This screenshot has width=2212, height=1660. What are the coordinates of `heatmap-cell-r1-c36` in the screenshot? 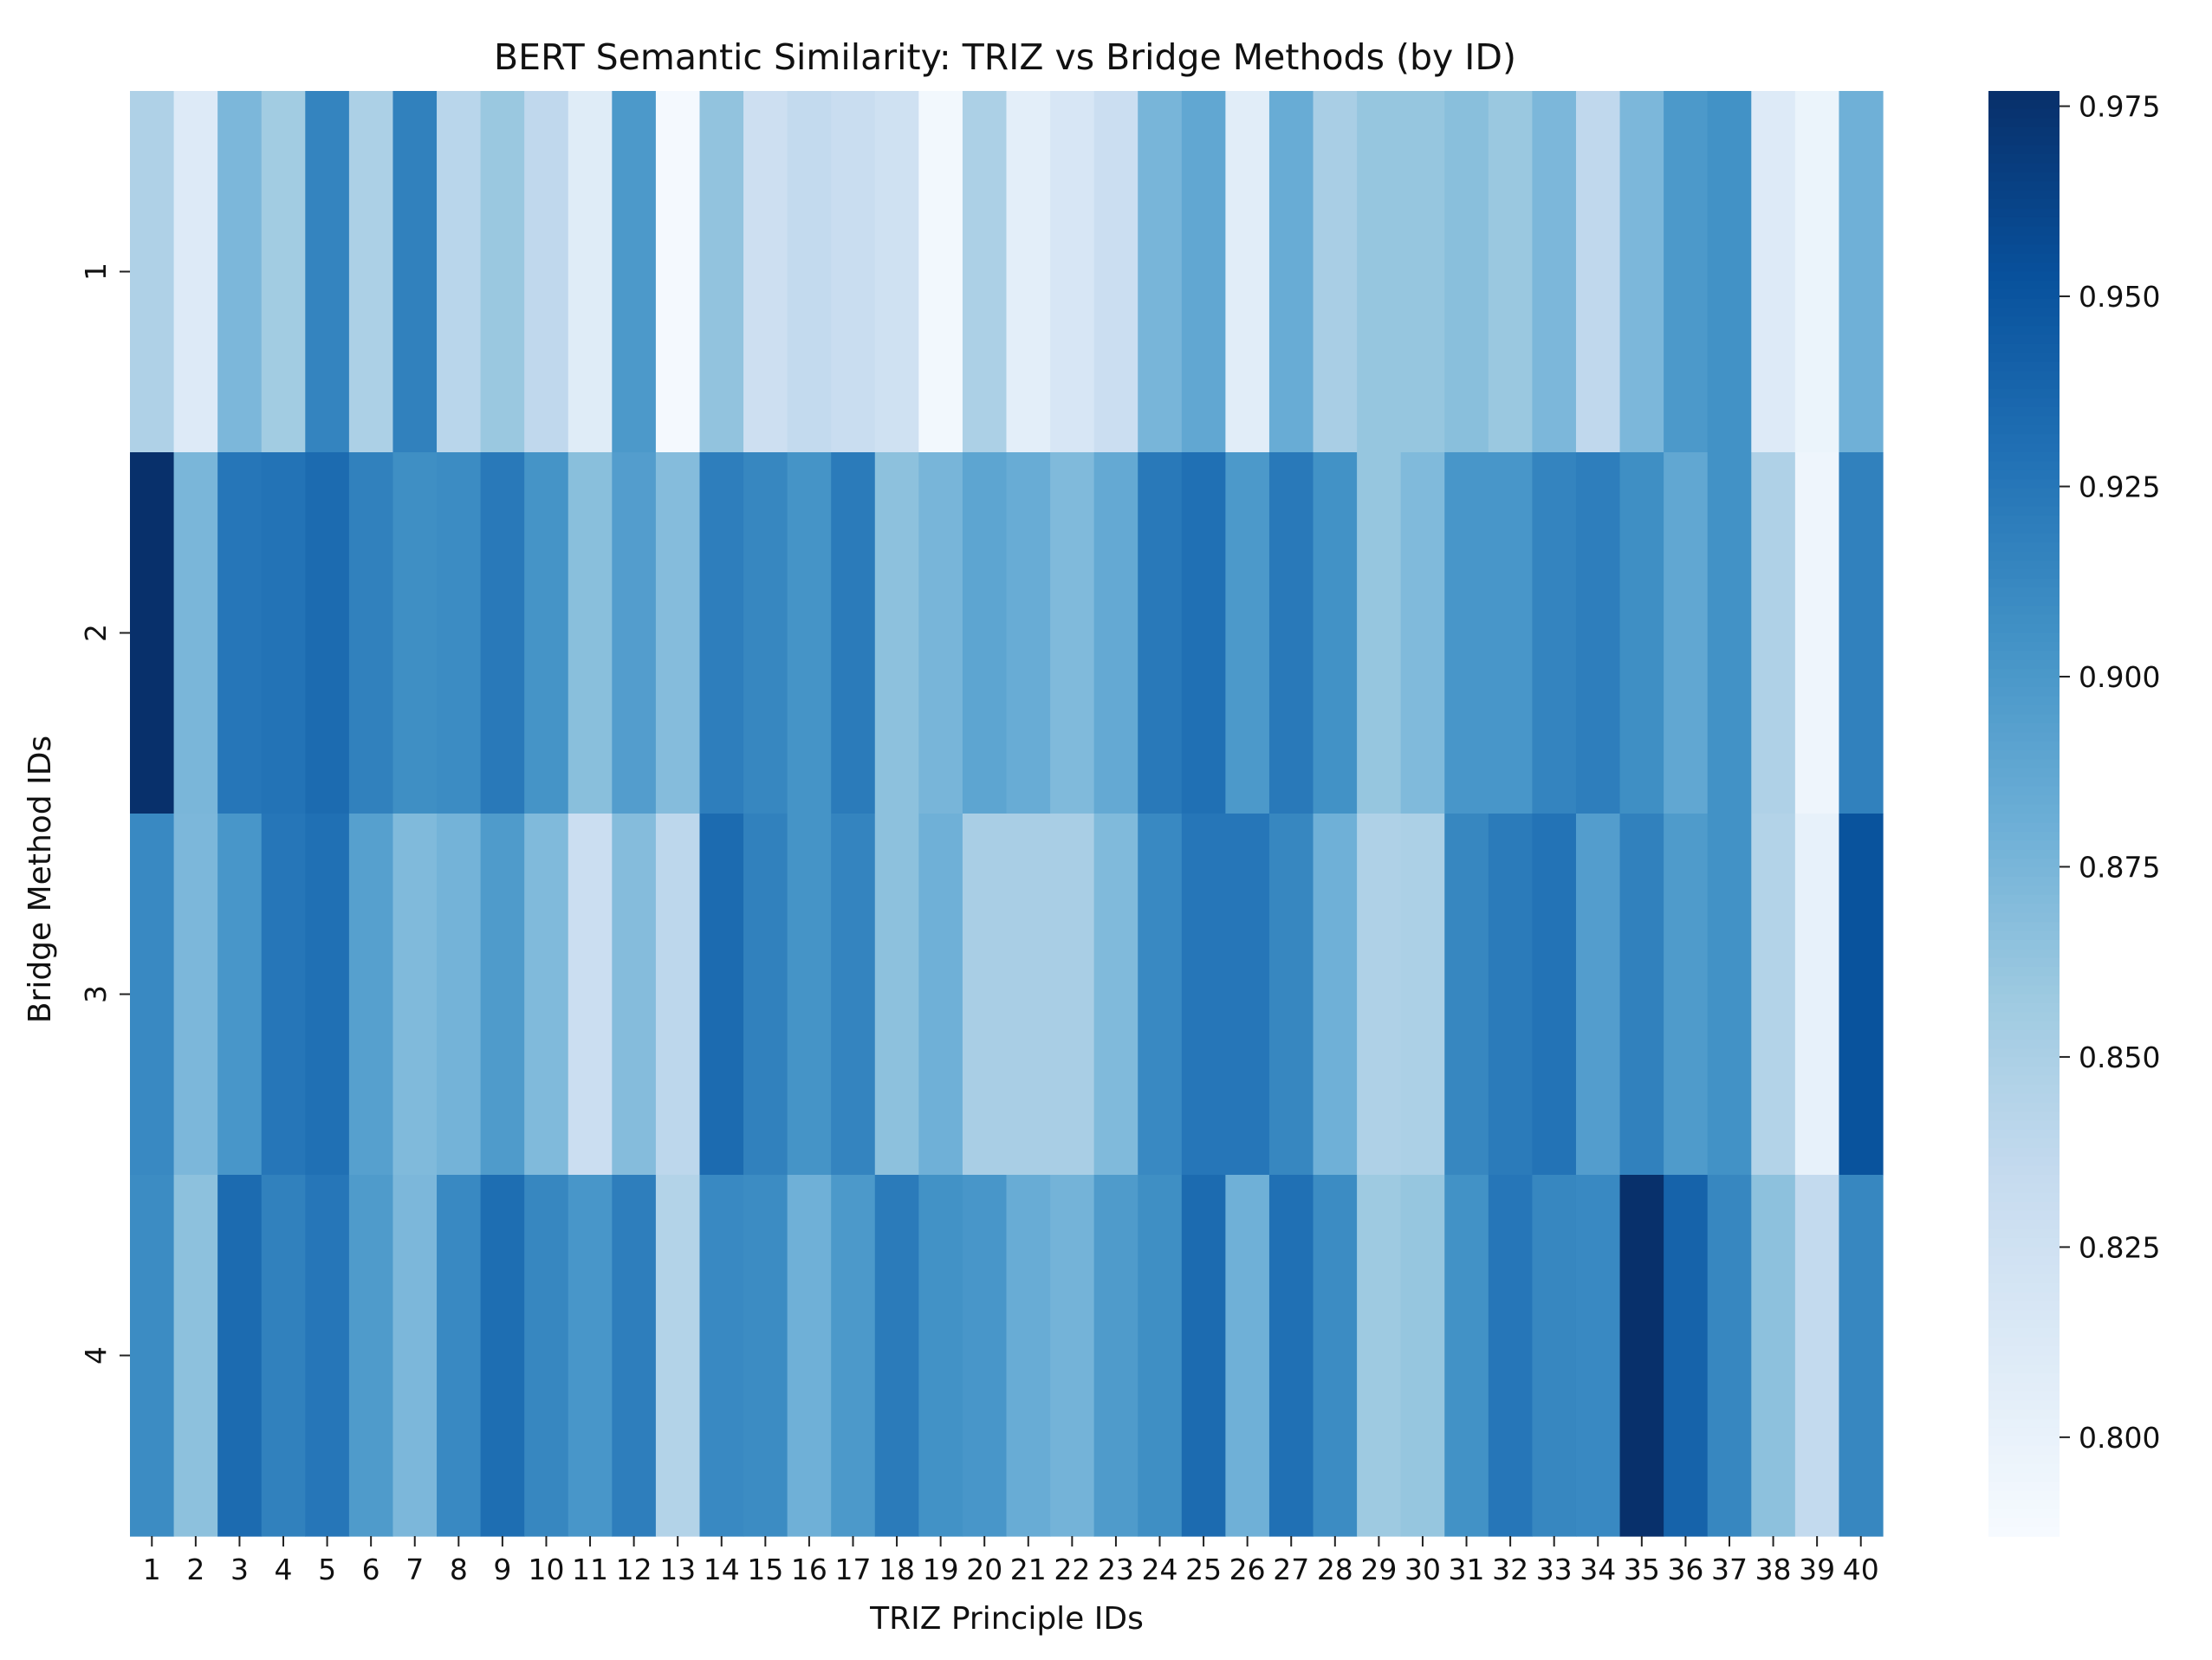 It's located at (1686, 272).